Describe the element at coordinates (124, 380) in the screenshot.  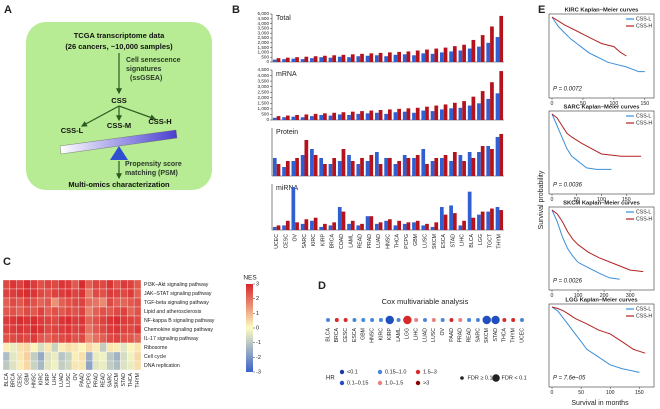
I see `x-tick-label: STAD` at that location.